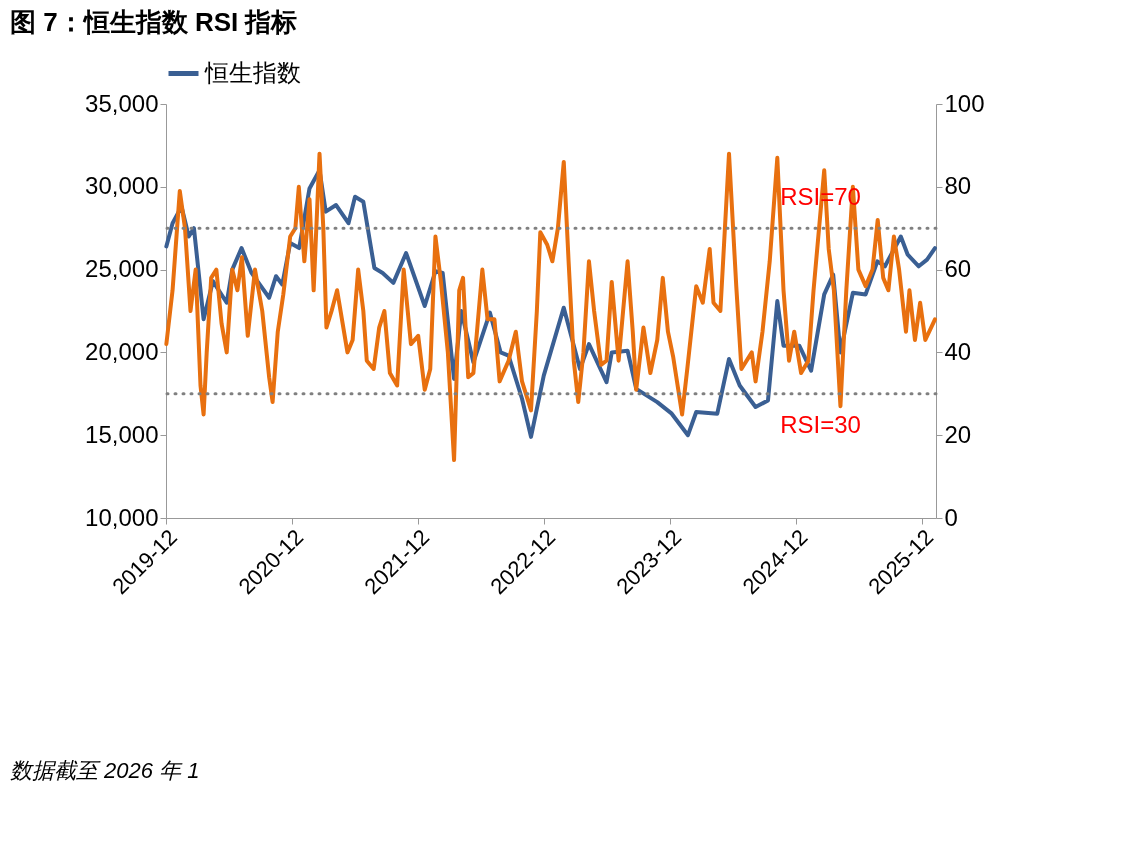  What do you see at coordinates (964, 103) in the screenshot?
I see `y2-tick-label: 100` at bounding box center [964, 103].